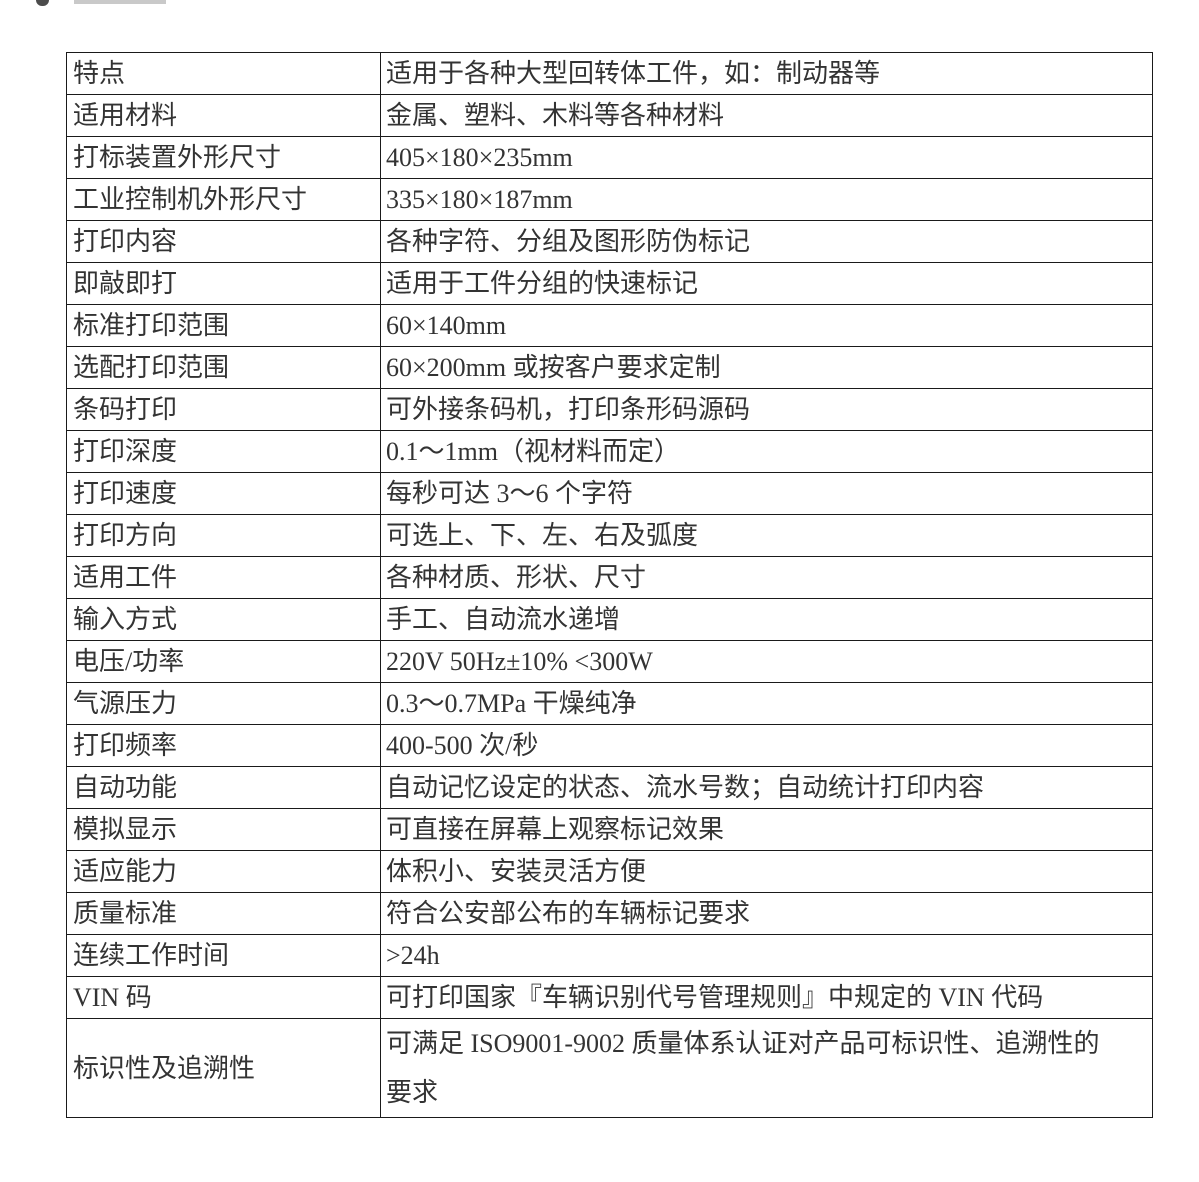 Image resolution: width=1199 pixels, height=1182 pixels. Describe the element at coordinates (223, 325) in the screenshot. I see `spec-label-cell: 标准打印范围` at that location.